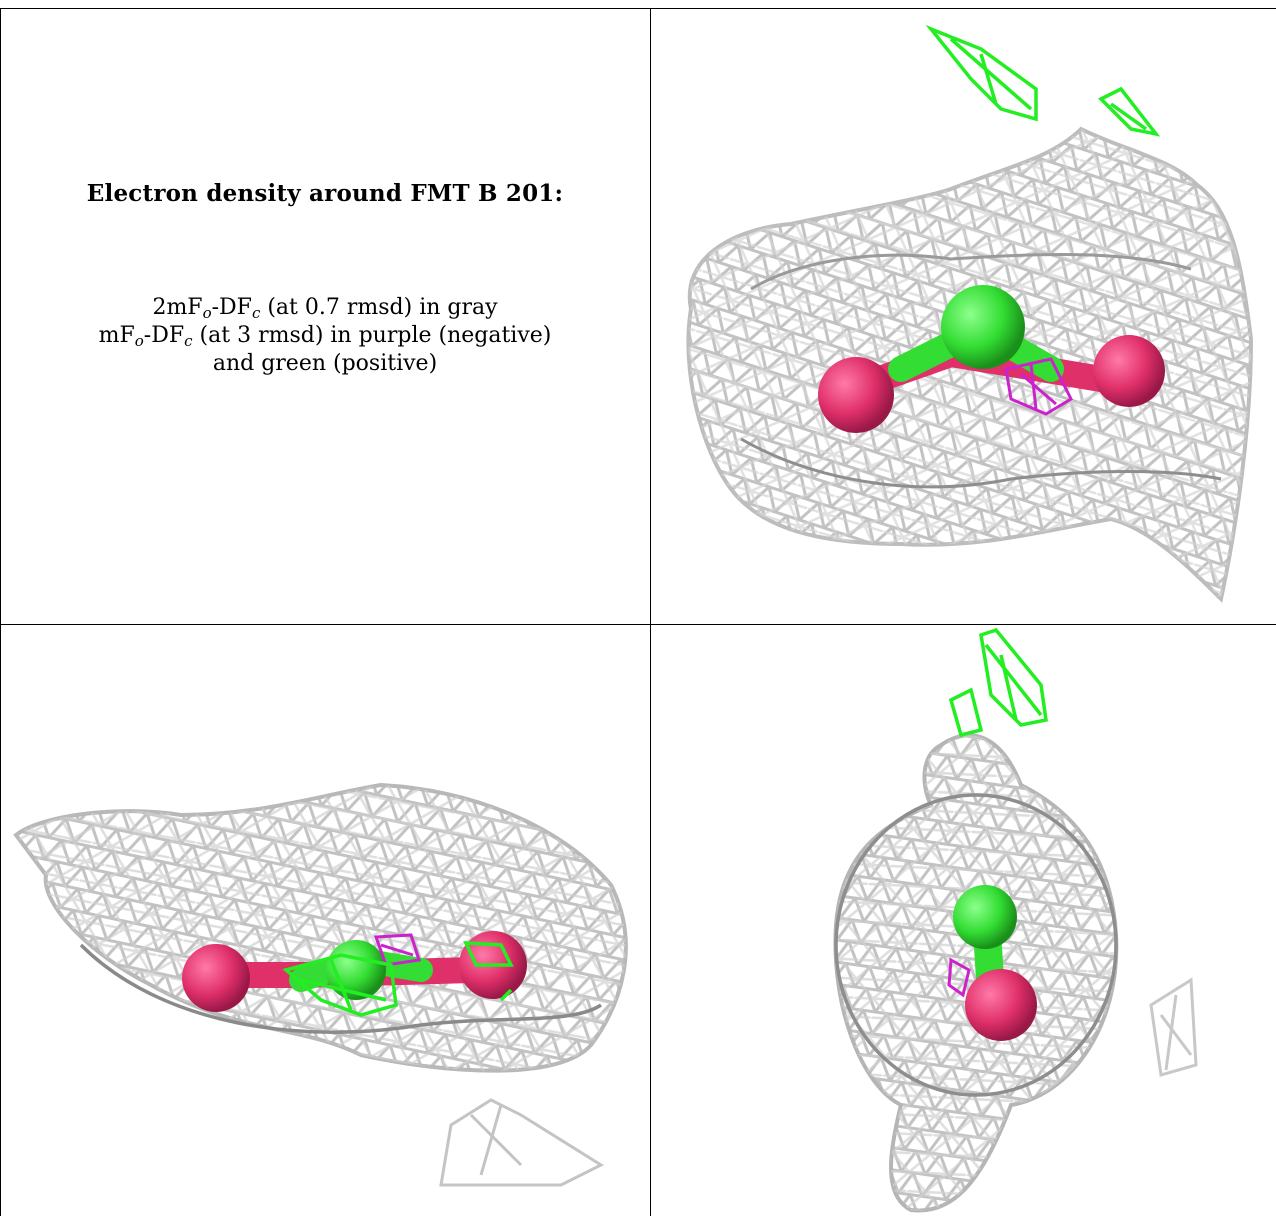  What do you see at coordinates (325, 193) in the screenshot?
I see `caption-title: Electron density around FMT B 201:` at bounding box center [325, 193].